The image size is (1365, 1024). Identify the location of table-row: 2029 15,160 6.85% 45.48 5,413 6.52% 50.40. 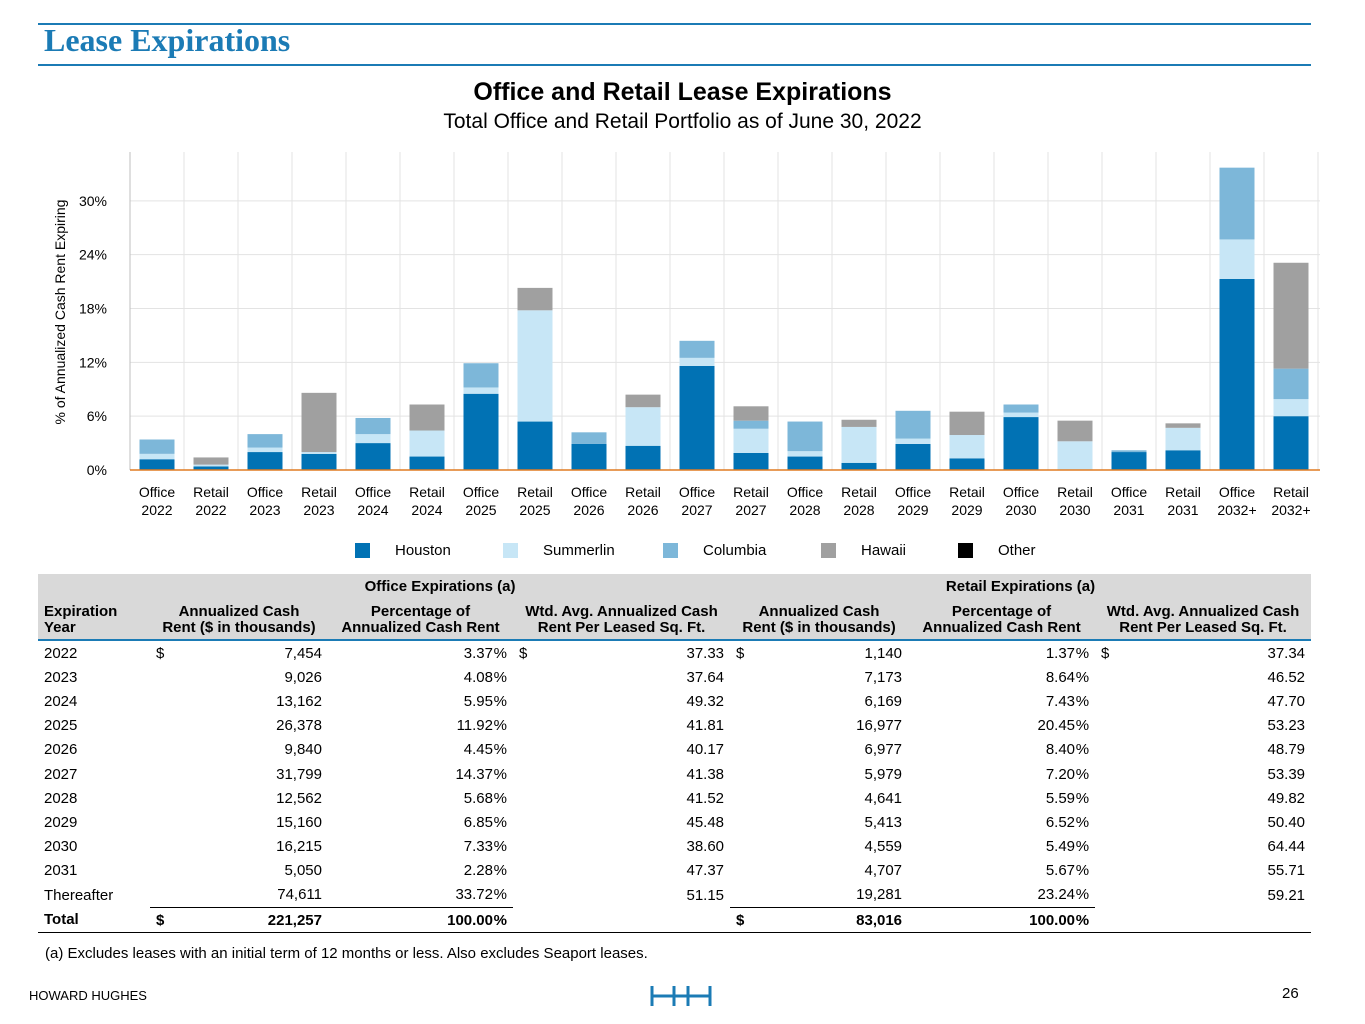
(674, 822).